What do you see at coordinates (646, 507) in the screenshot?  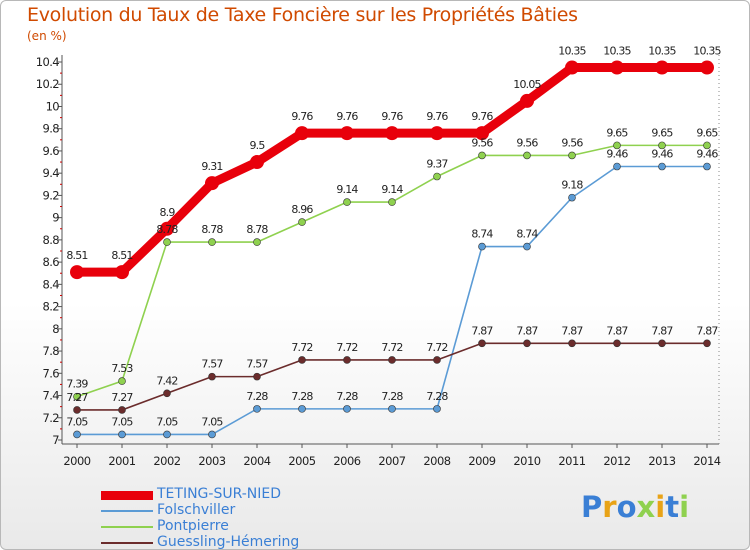 I see `logo-letter: x` at bounding box center [646, 507].